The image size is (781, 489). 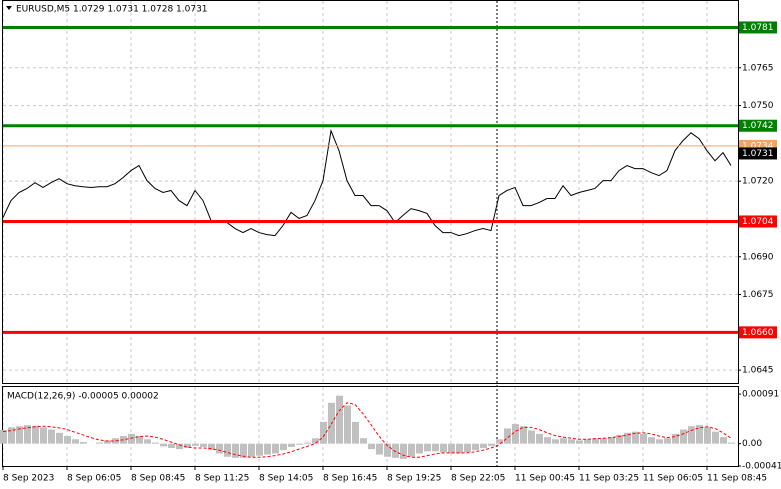 I want to click on x-tick-label: 8 Sep 2023, so click(x=28, y=479).